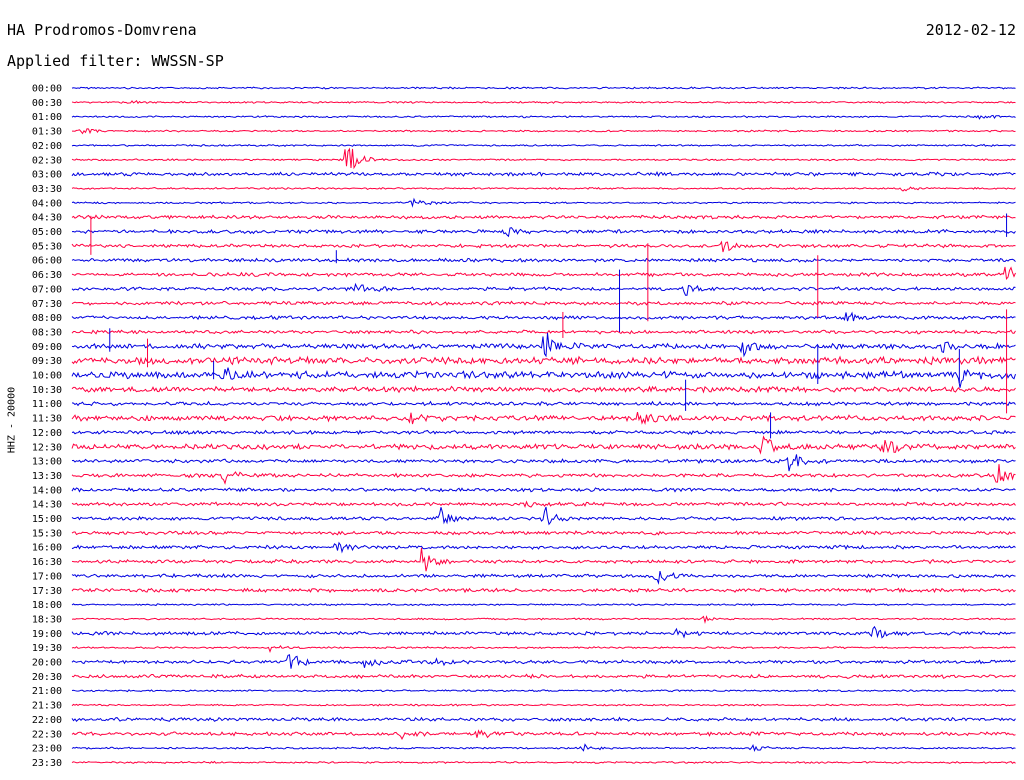 This screenshot has width=1024, height=780. I want to click on time-tick-label: 12:30, so click(47, 447).